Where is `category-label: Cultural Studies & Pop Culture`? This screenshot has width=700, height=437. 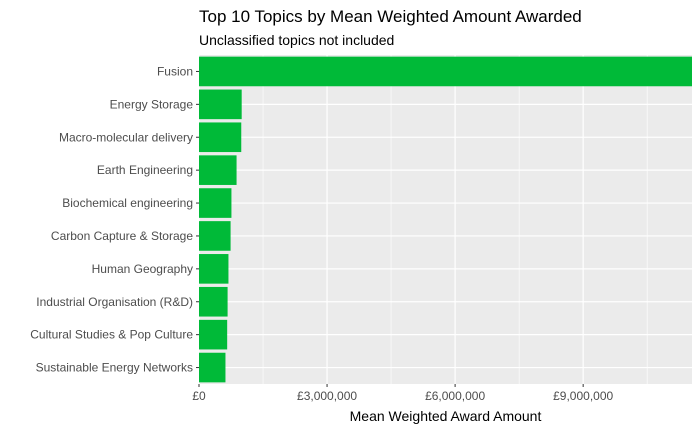
category-label: Cultural Studies & Pop Culture is located at coordinates (111, 335).